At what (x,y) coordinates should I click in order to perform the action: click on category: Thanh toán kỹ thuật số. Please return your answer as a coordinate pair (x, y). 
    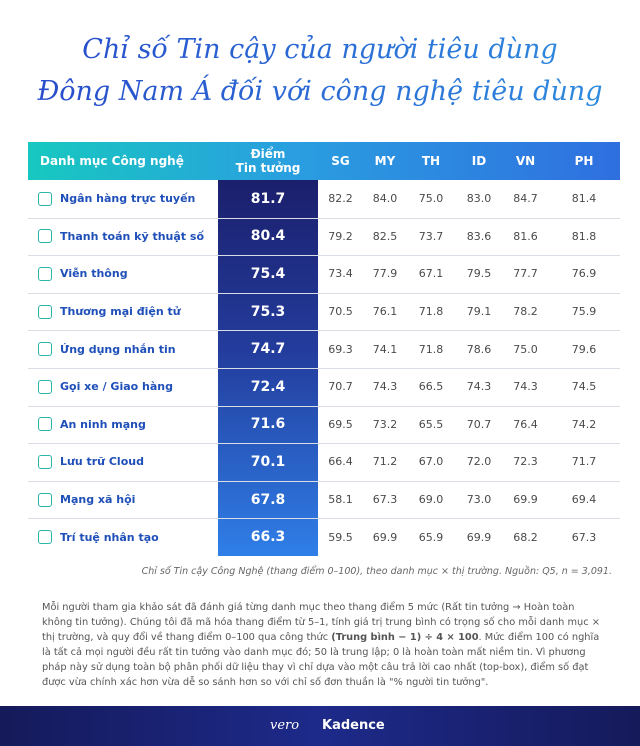
    Looking at the image, I should click on (132, 236).